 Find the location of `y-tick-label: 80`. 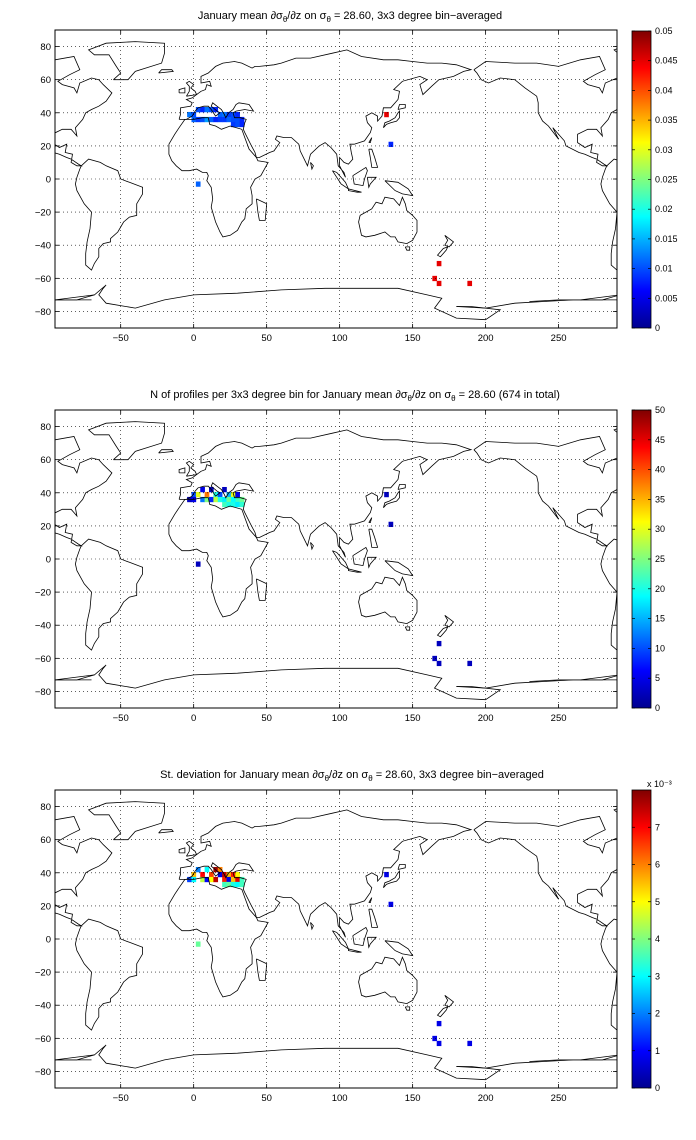

y-tick-label: 80 is located at coordinates (45, 807).